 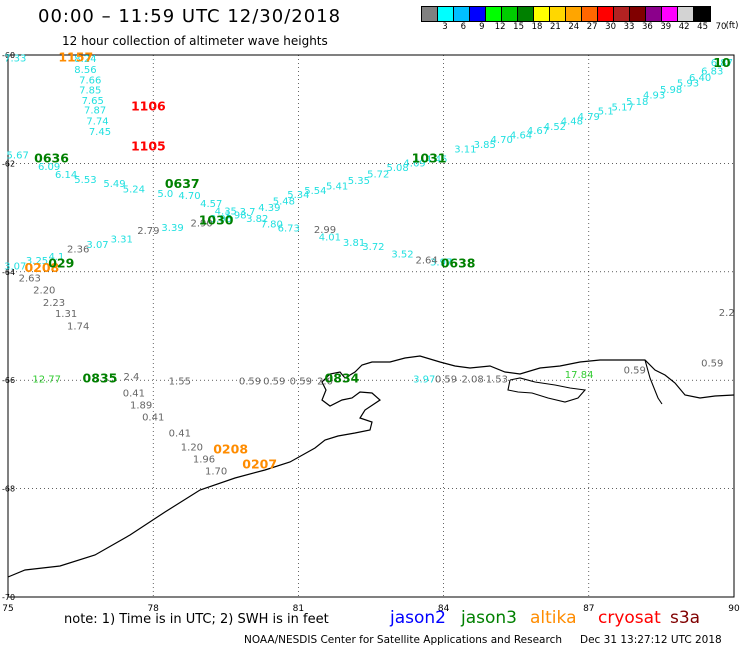 What do you see at coordinates (703, 27) in the screenshot?
I see `colorbar-tick-label: 45` at bounding box center [703, 27].